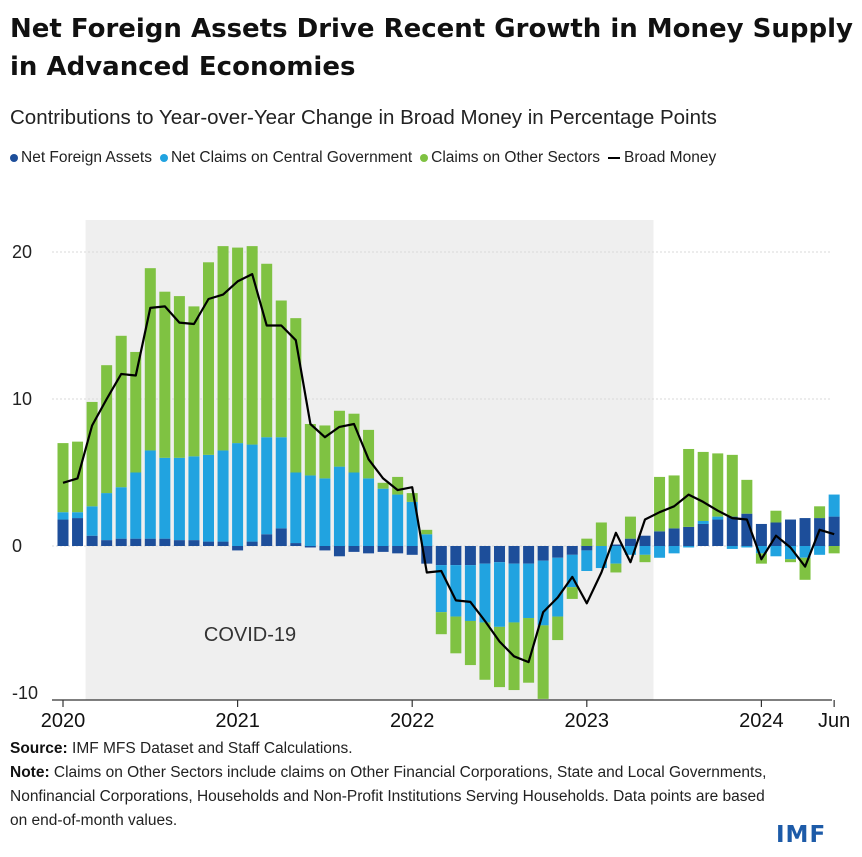  What do you see at coordinates (834, 721) in the screenshot?
I see `x-tick-label: Jun` at bounding box center [834, 721].